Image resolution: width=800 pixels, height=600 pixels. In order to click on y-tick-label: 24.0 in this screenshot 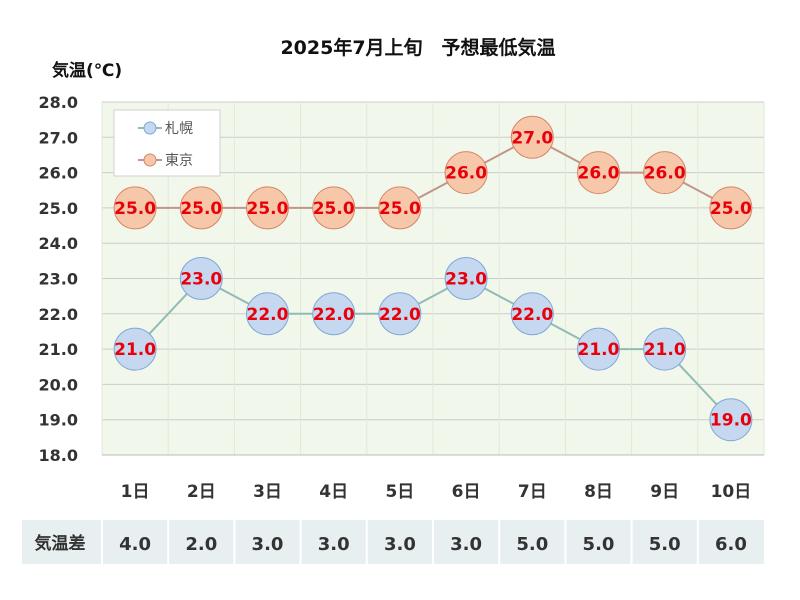, I will do `click(58, 243)`.